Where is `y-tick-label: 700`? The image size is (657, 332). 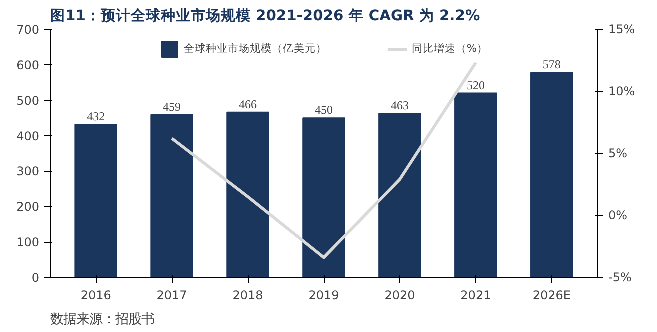 y-tick-label: 700 is located at coordinates (28, 30).